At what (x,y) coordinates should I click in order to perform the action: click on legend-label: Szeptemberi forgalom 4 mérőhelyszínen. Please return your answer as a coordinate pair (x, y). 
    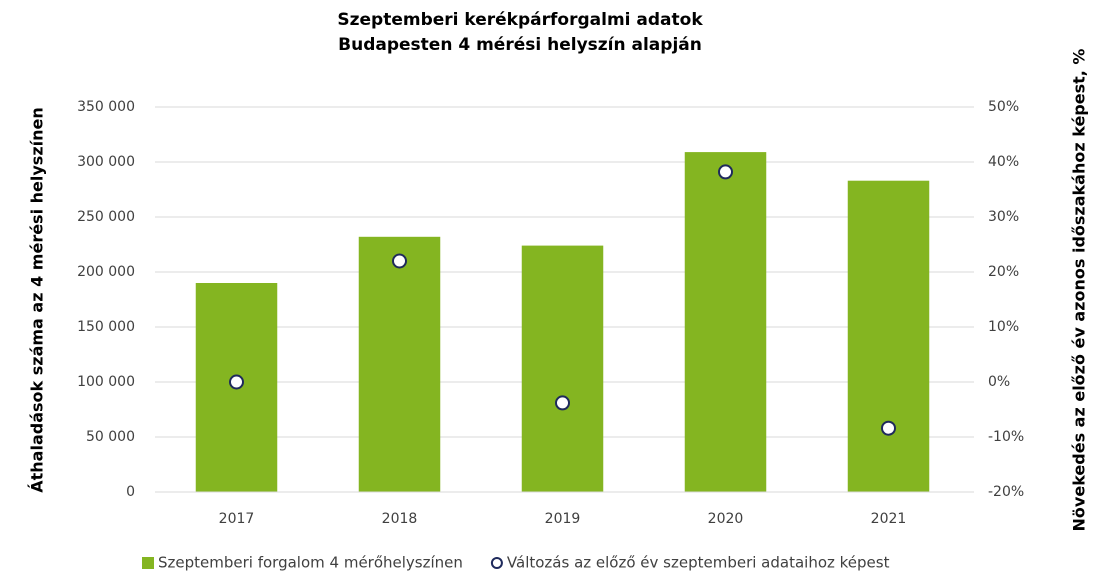
    Looking at the image, I should click on (310, 563).